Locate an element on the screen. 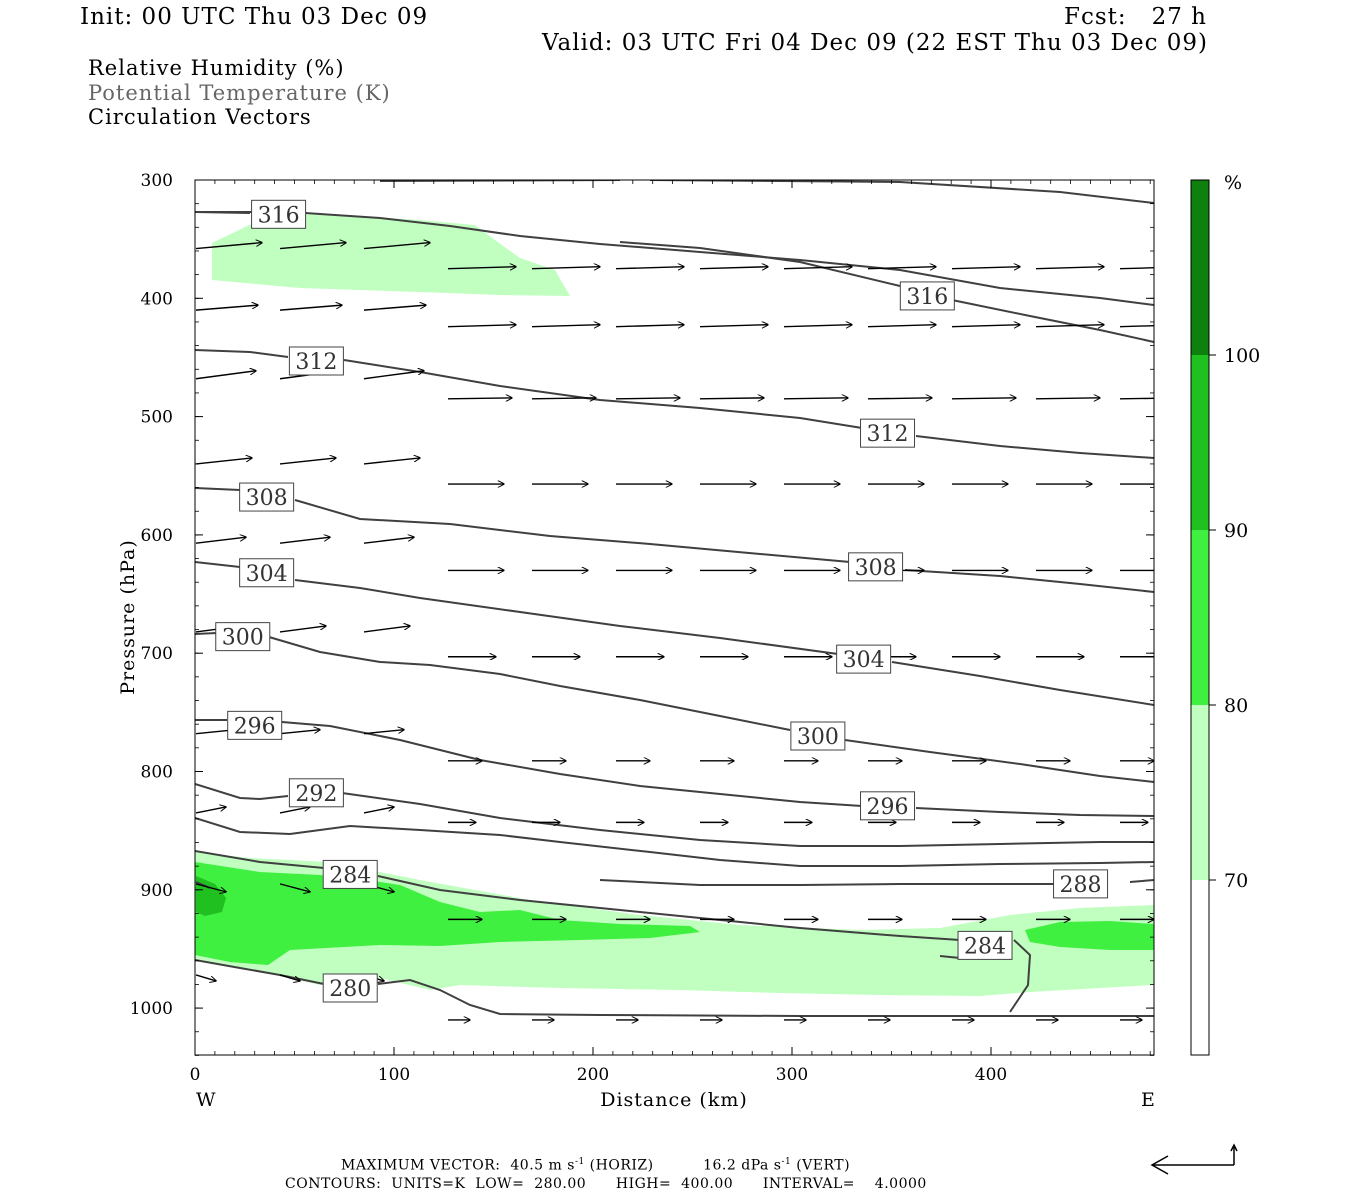  theta-label-text: 284 is located at coordinates (350, 875).